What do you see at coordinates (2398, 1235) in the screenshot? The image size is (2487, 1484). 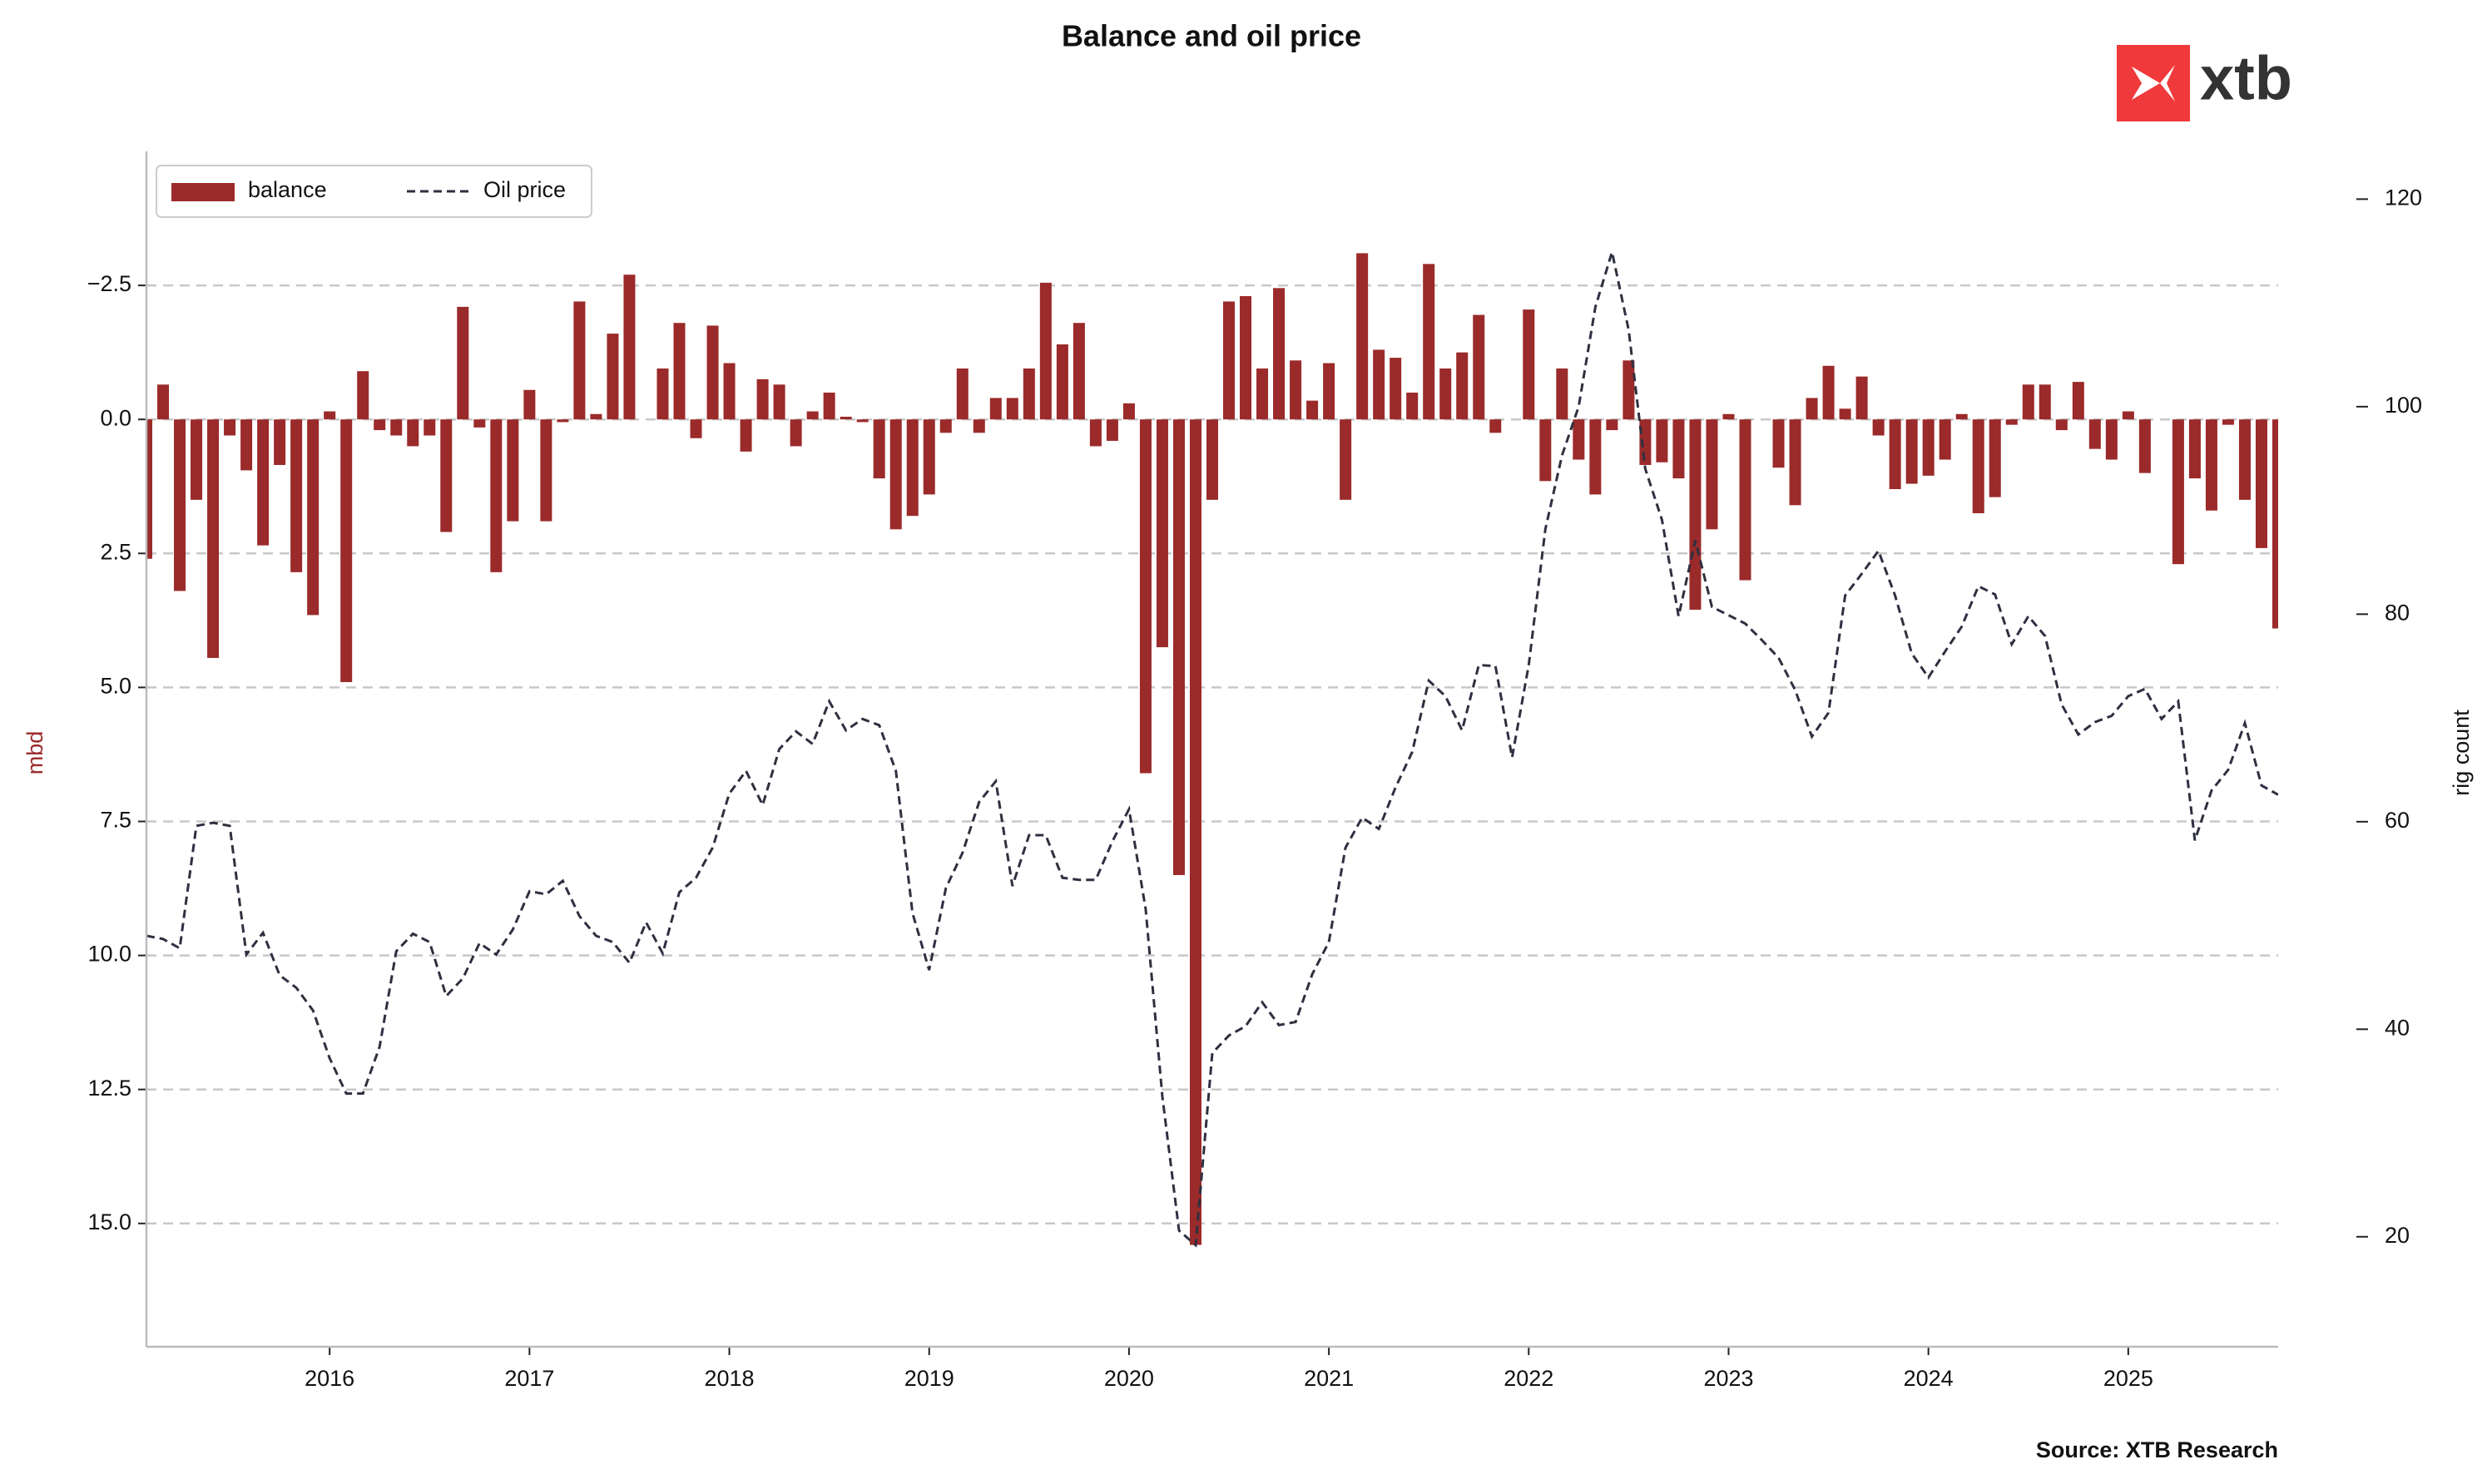 I see `y2-tick-label: 20` at bounding box center [2398, 1235].